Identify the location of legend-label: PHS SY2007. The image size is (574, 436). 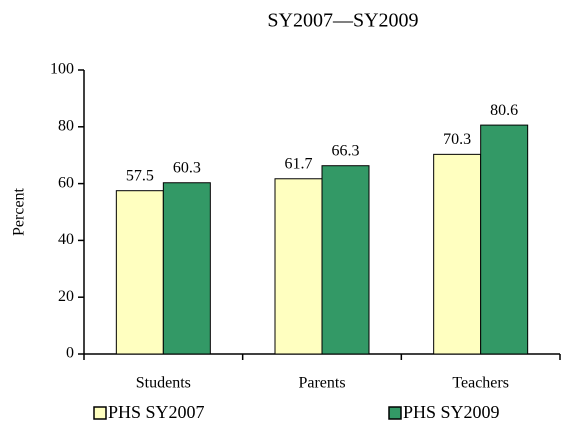
(156, 412).